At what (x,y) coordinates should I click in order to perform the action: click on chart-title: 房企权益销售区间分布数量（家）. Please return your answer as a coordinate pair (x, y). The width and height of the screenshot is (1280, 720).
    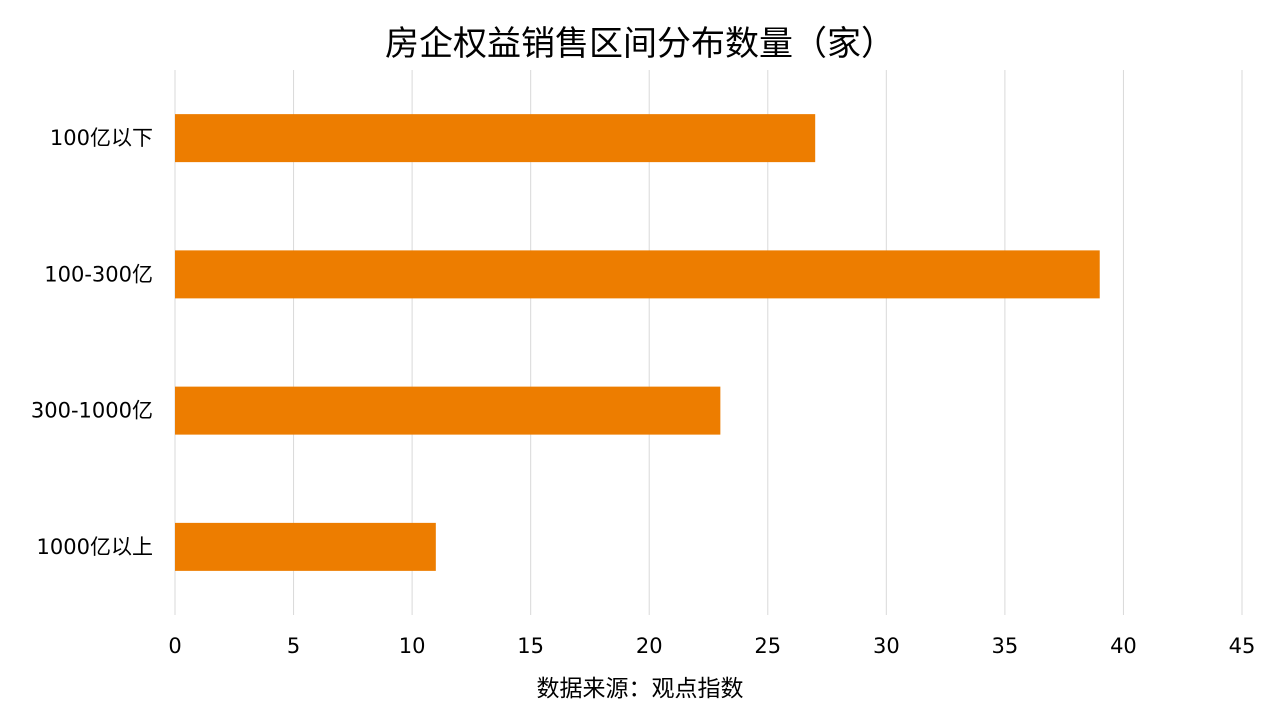
    Looking at the image, I should click on (640, 44).